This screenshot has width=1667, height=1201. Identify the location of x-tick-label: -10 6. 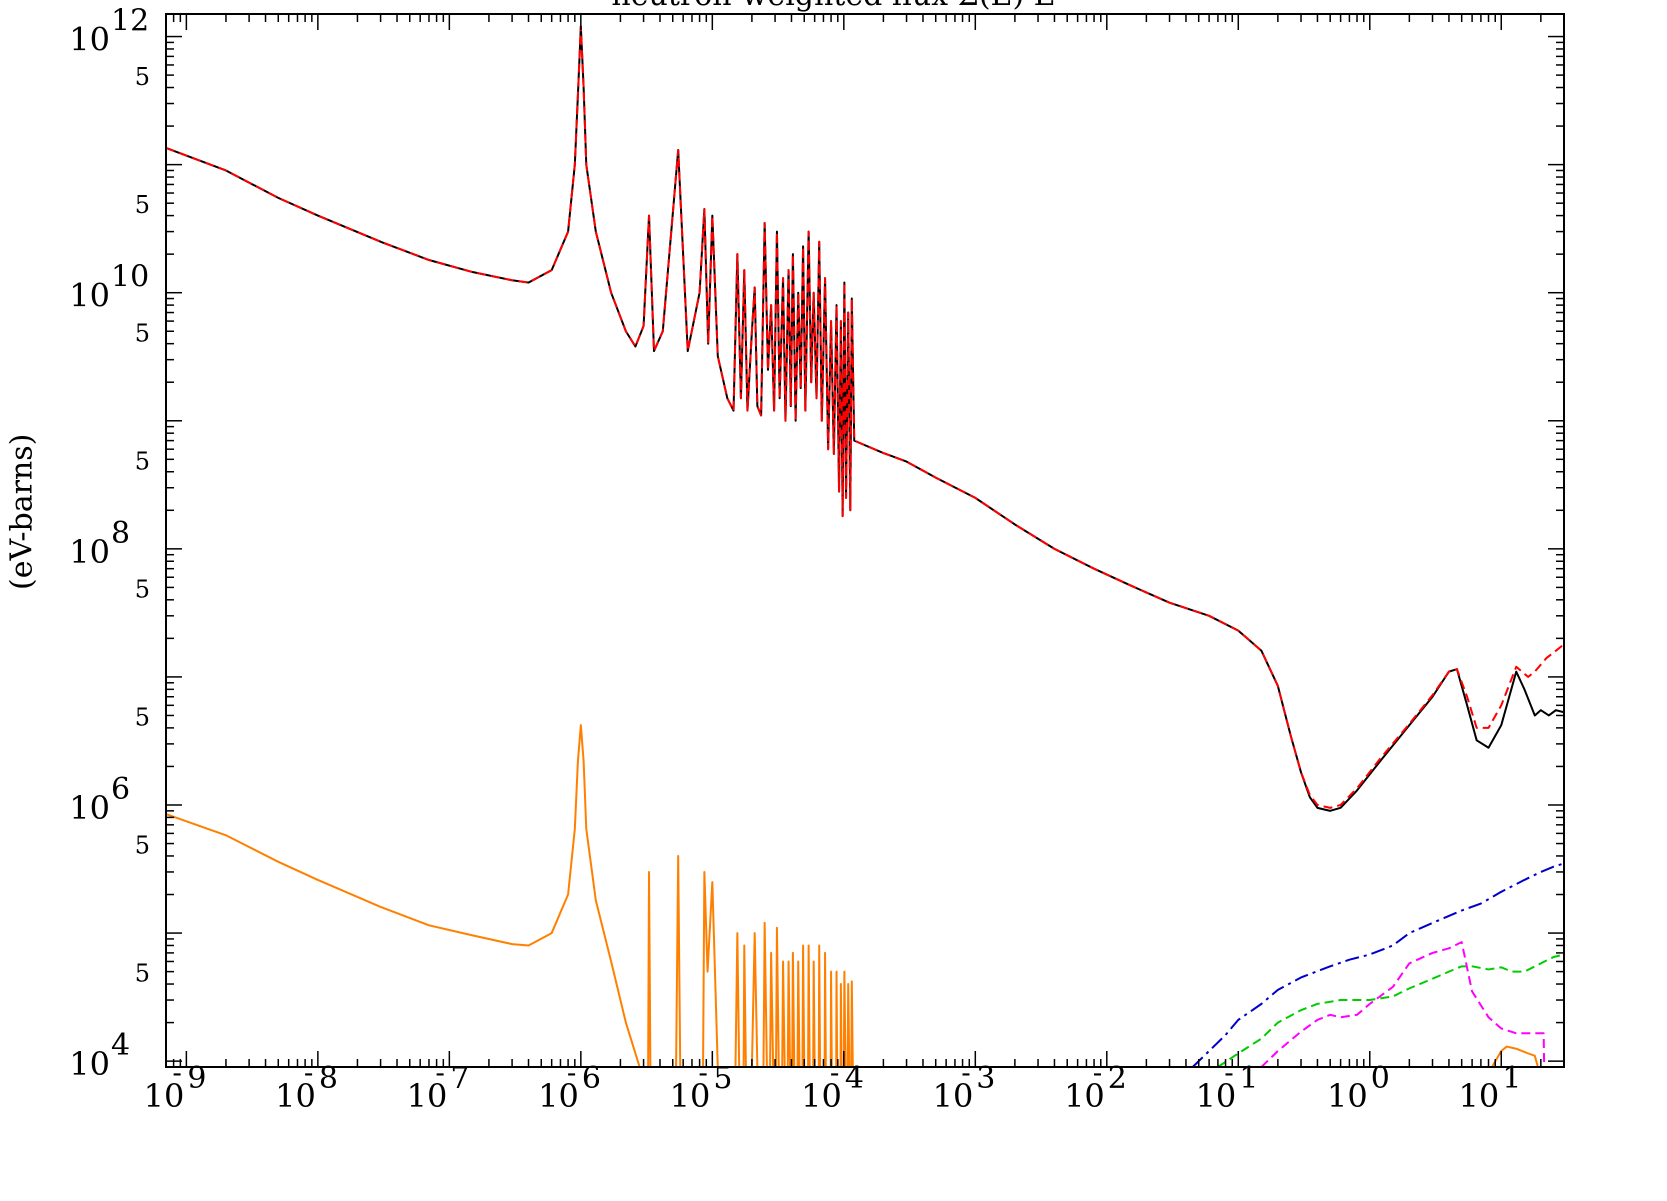
(569, 1085).